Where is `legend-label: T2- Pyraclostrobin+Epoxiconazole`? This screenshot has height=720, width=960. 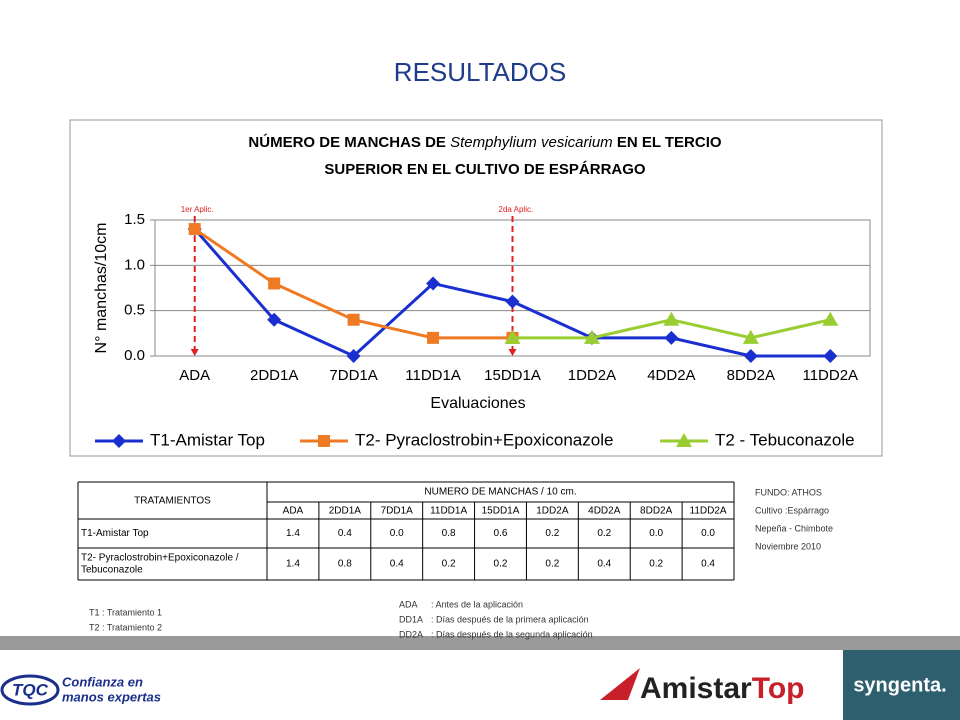 legend-label: T2- Pyraclostrobin+Epoxiconazole is located at coordinates (484, 439).